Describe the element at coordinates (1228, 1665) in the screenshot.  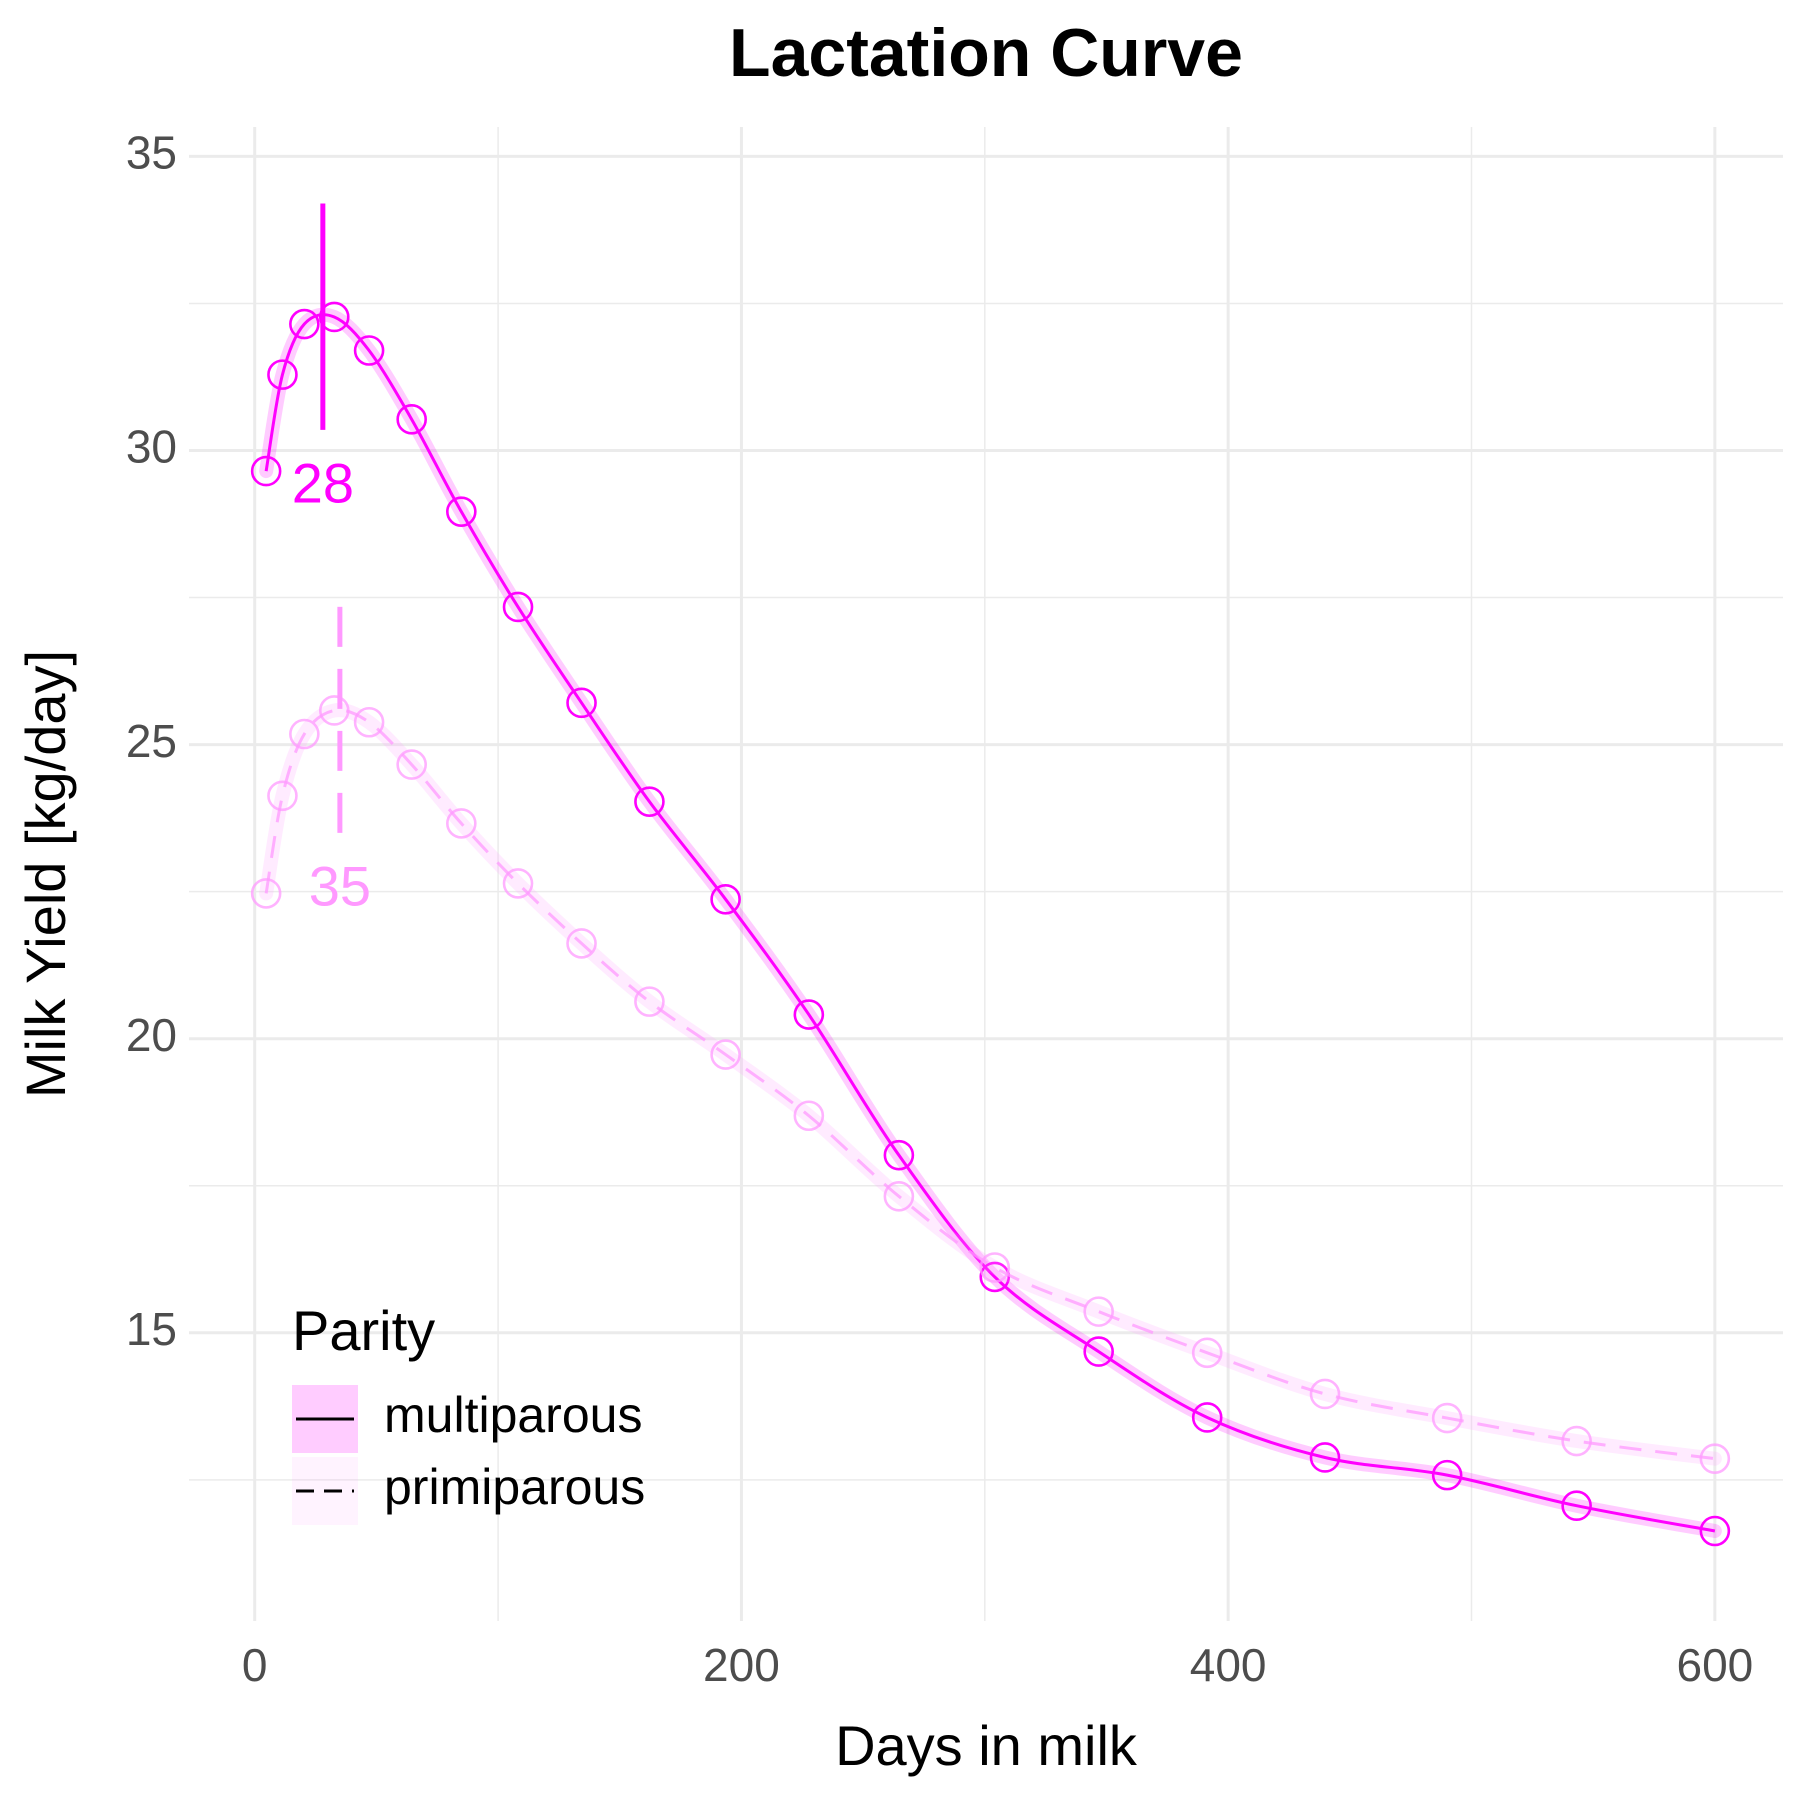
I see `x-tick-label: 400` at that location.